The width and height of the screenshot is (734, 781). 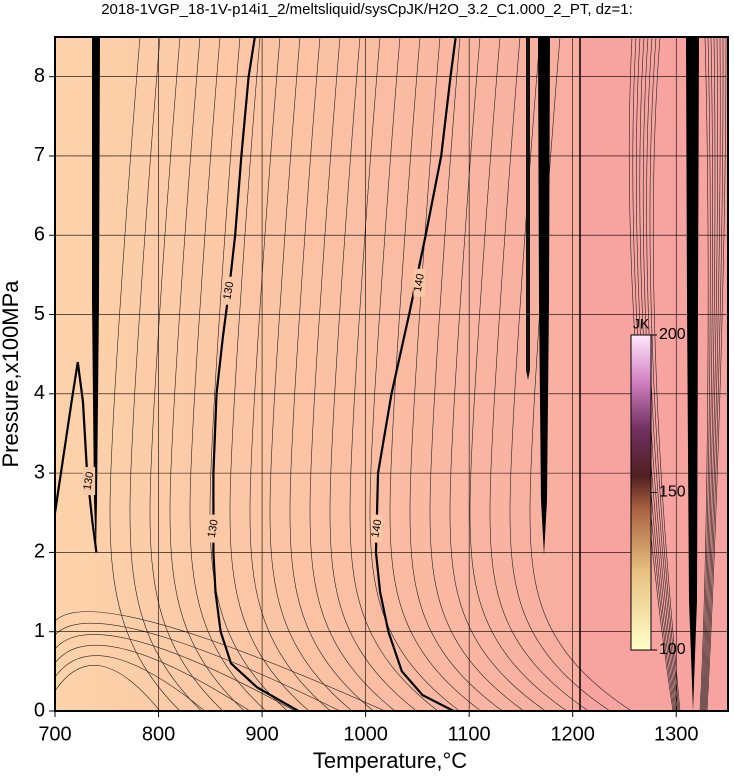 I want to click on y-tick-label: 4, so click(x=39, y=393).